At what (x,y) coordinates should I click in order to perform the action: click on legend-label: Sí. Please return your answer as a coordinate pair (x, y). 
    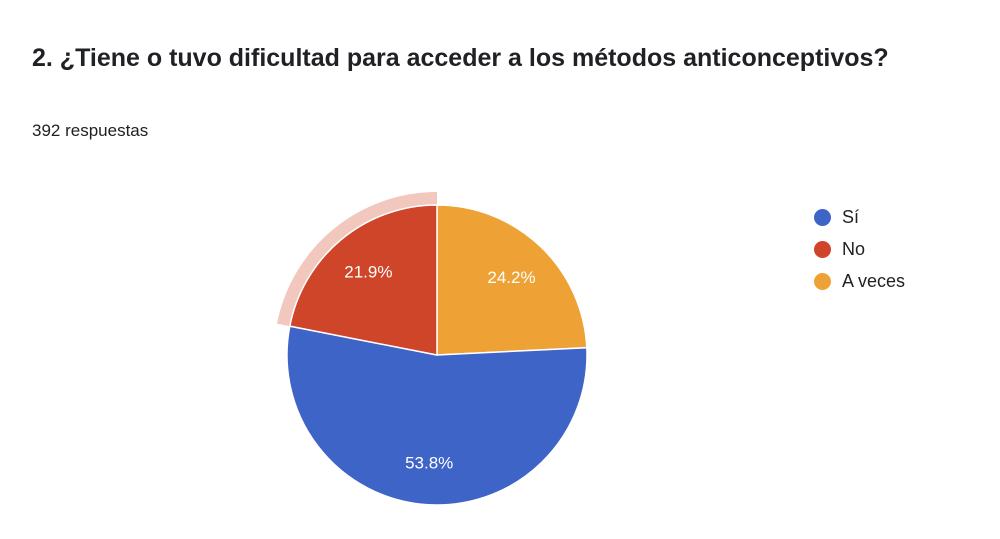
    Looking at the image, I should click on (851, 216).